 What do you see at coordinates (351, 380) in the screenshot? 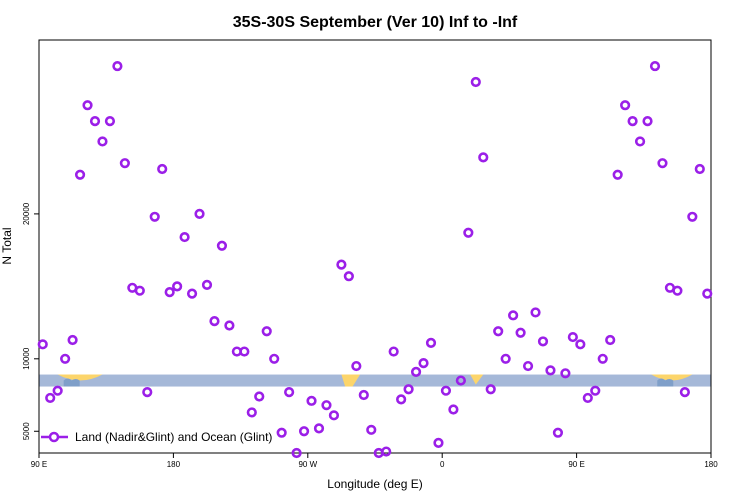
I see `land-patch-south-america` at bounding box center [351, 380].